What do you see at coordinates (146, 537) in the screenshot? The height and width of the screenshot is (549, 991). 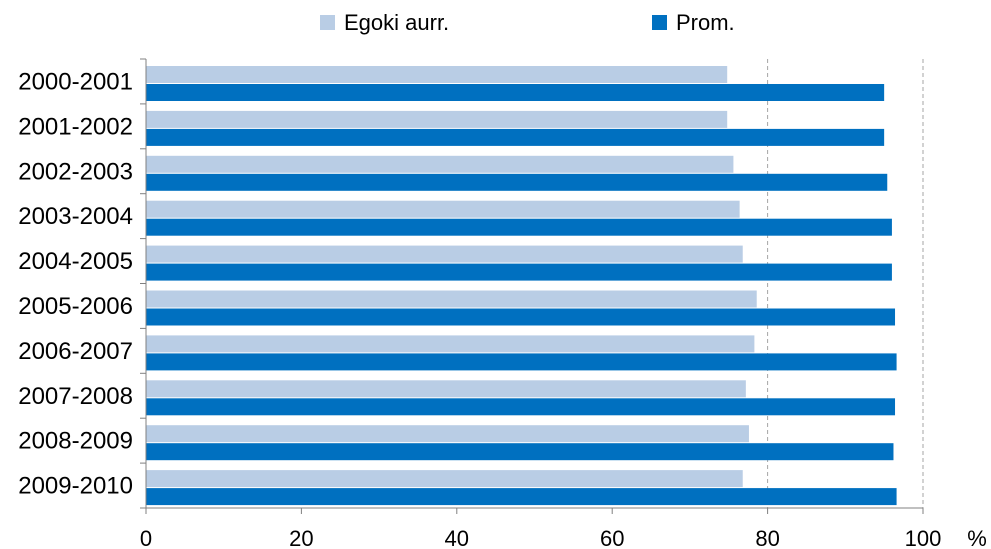 I see `x-tick-label-0: 0` at bounding box center [146, 537].